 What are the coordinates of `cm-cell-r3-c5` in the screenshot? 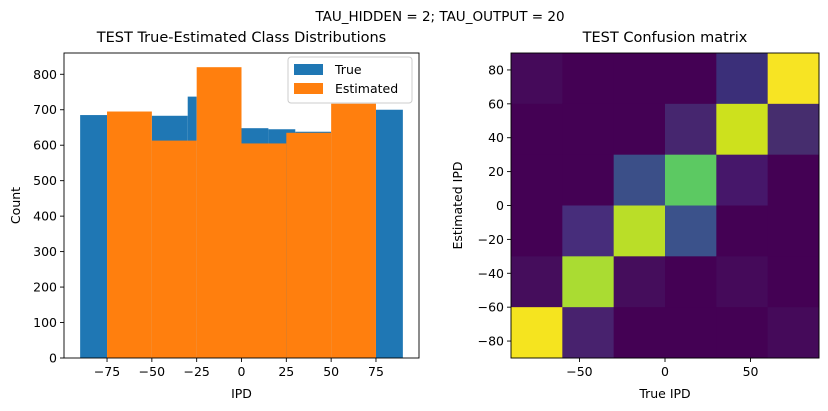 It's located at (793, 231).